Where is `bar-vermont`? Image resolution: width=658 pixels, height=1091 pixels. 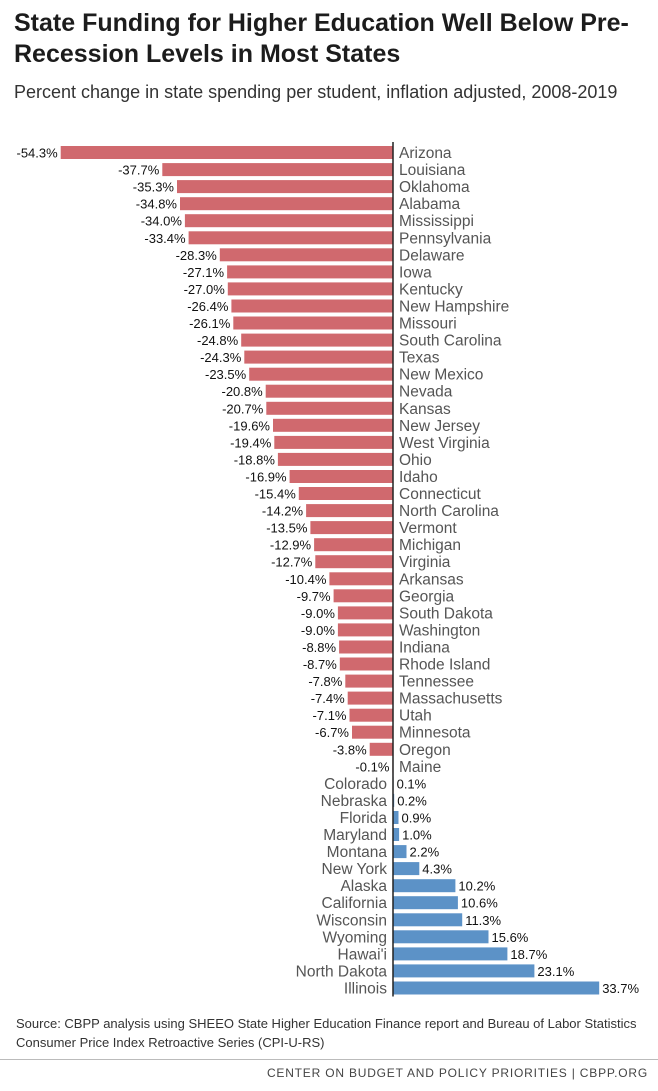
bar-vermont is located at coordinates (351, 528).